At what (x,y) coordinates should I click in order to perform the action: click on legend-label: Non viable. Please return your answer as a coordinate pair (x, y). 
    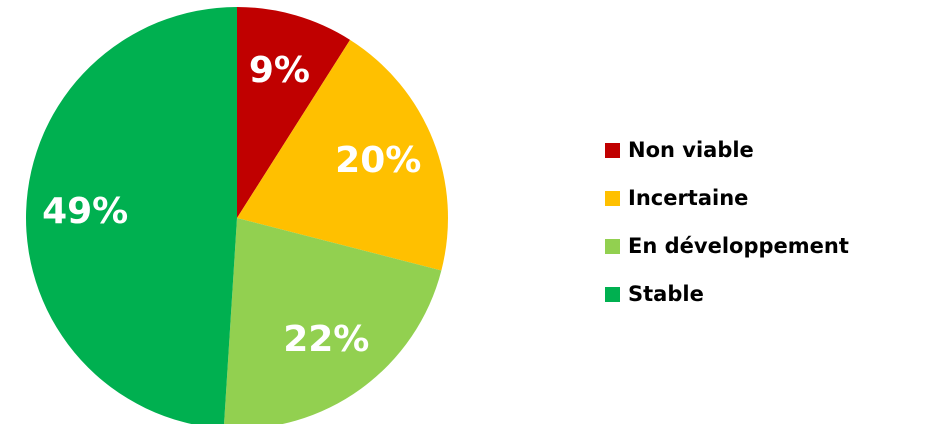
    Looking at the image, I should click on (691, 150).